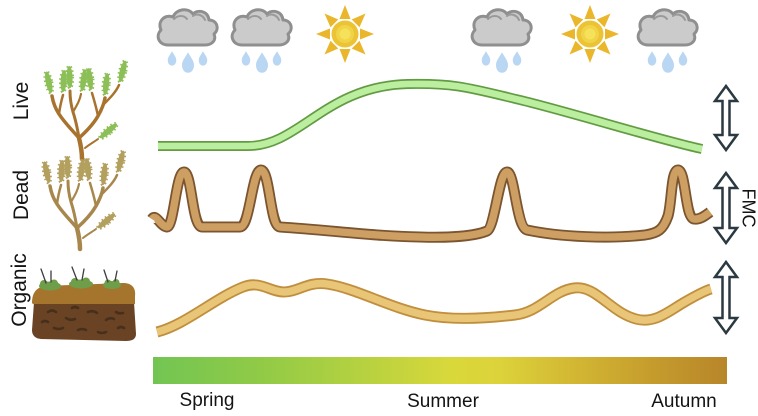 The height and width of the screenshot is (416, 758). Describe the element at coordinates (440, 370) in the screenshot. I see `season-gradient-bar` at that location.